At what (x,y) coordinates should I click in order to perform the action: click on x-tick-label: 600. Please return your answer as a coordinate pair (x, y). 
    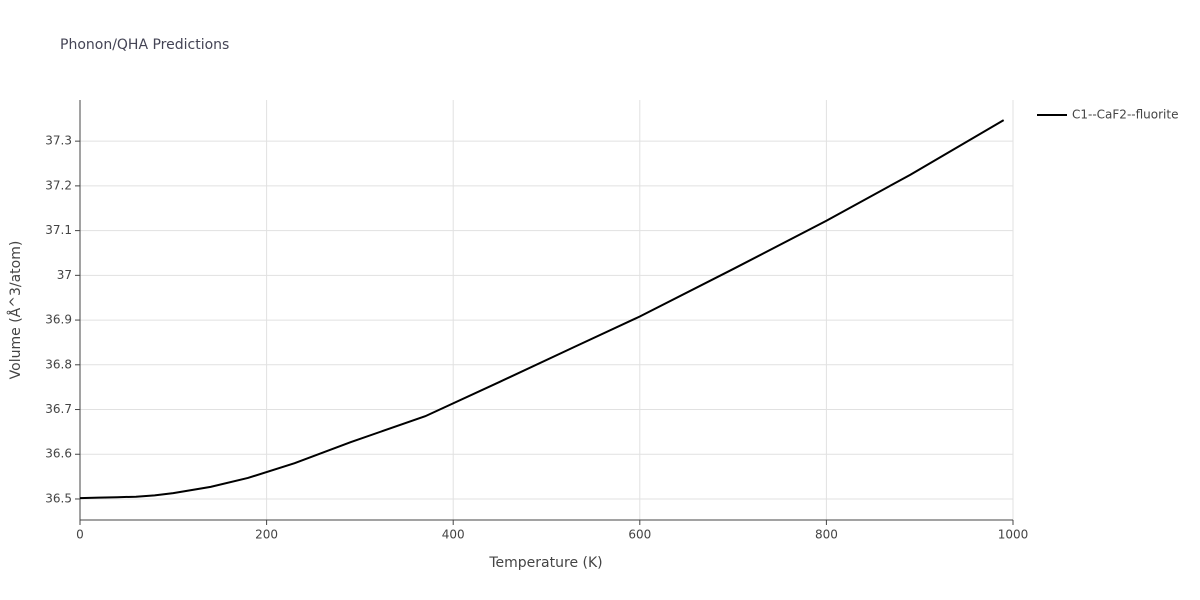
    Looking at the image, I should click on (639, 535).